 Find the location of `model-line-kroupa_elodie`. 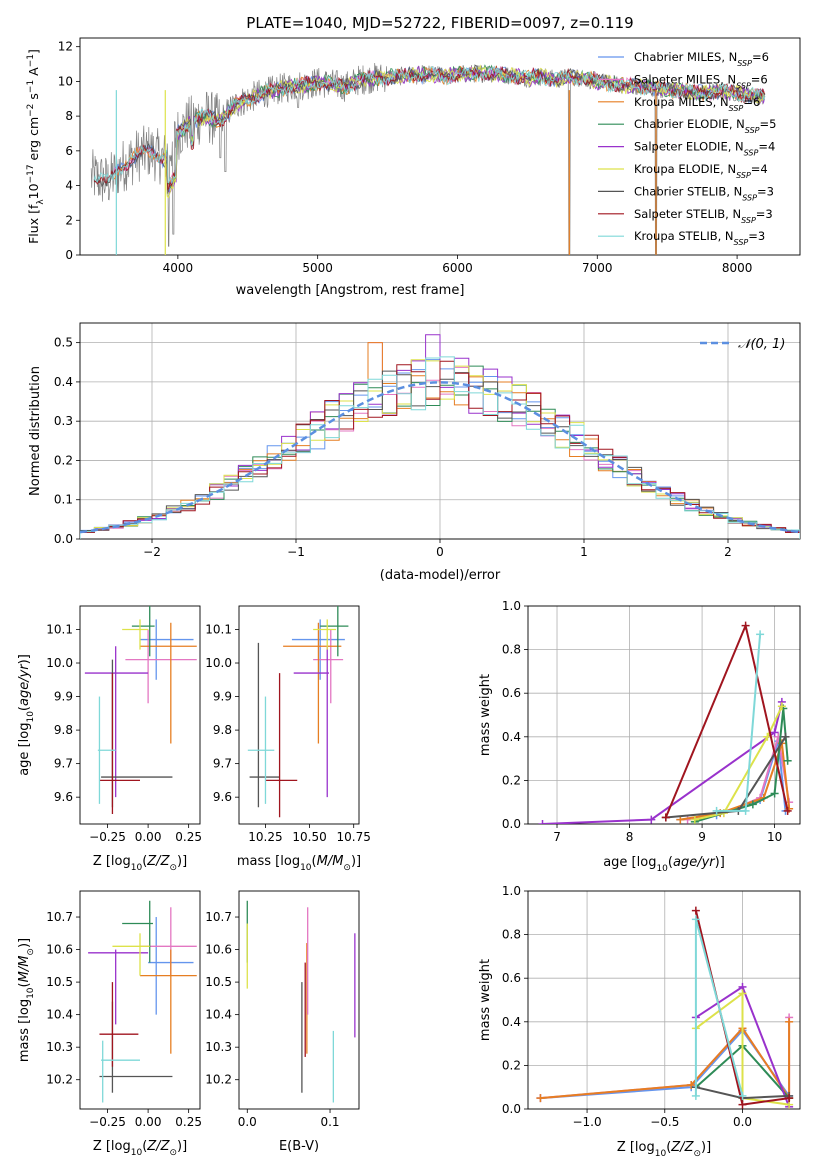

model-line-kroupa_elodie is located at coordinates (464, 131).